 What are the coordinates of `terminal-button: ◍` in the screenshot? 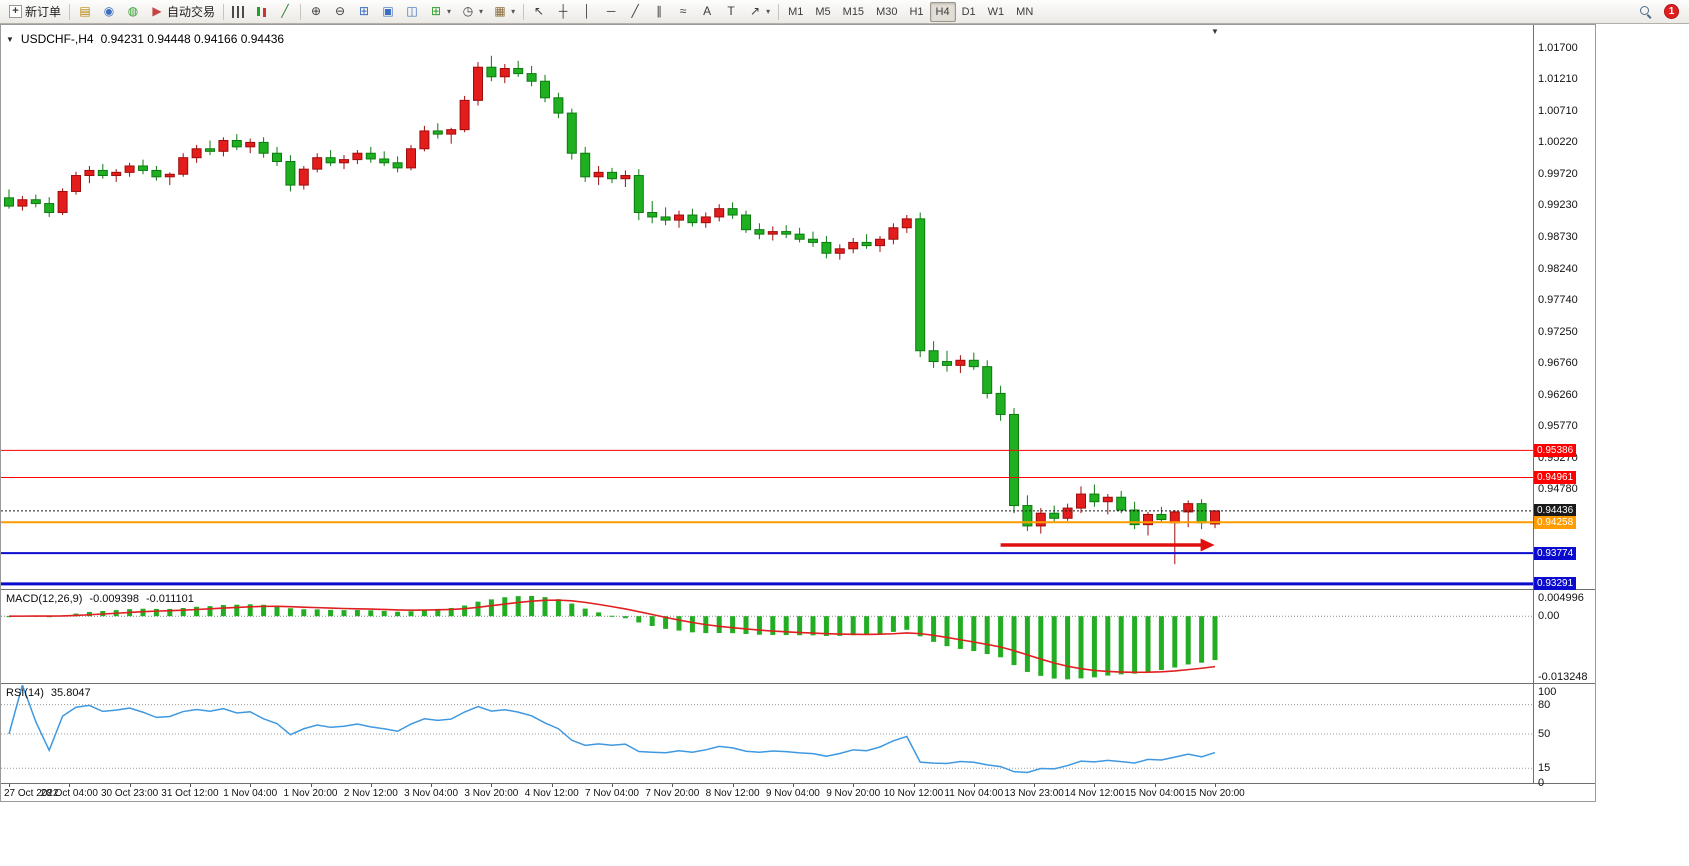 It's located at (133, 12).